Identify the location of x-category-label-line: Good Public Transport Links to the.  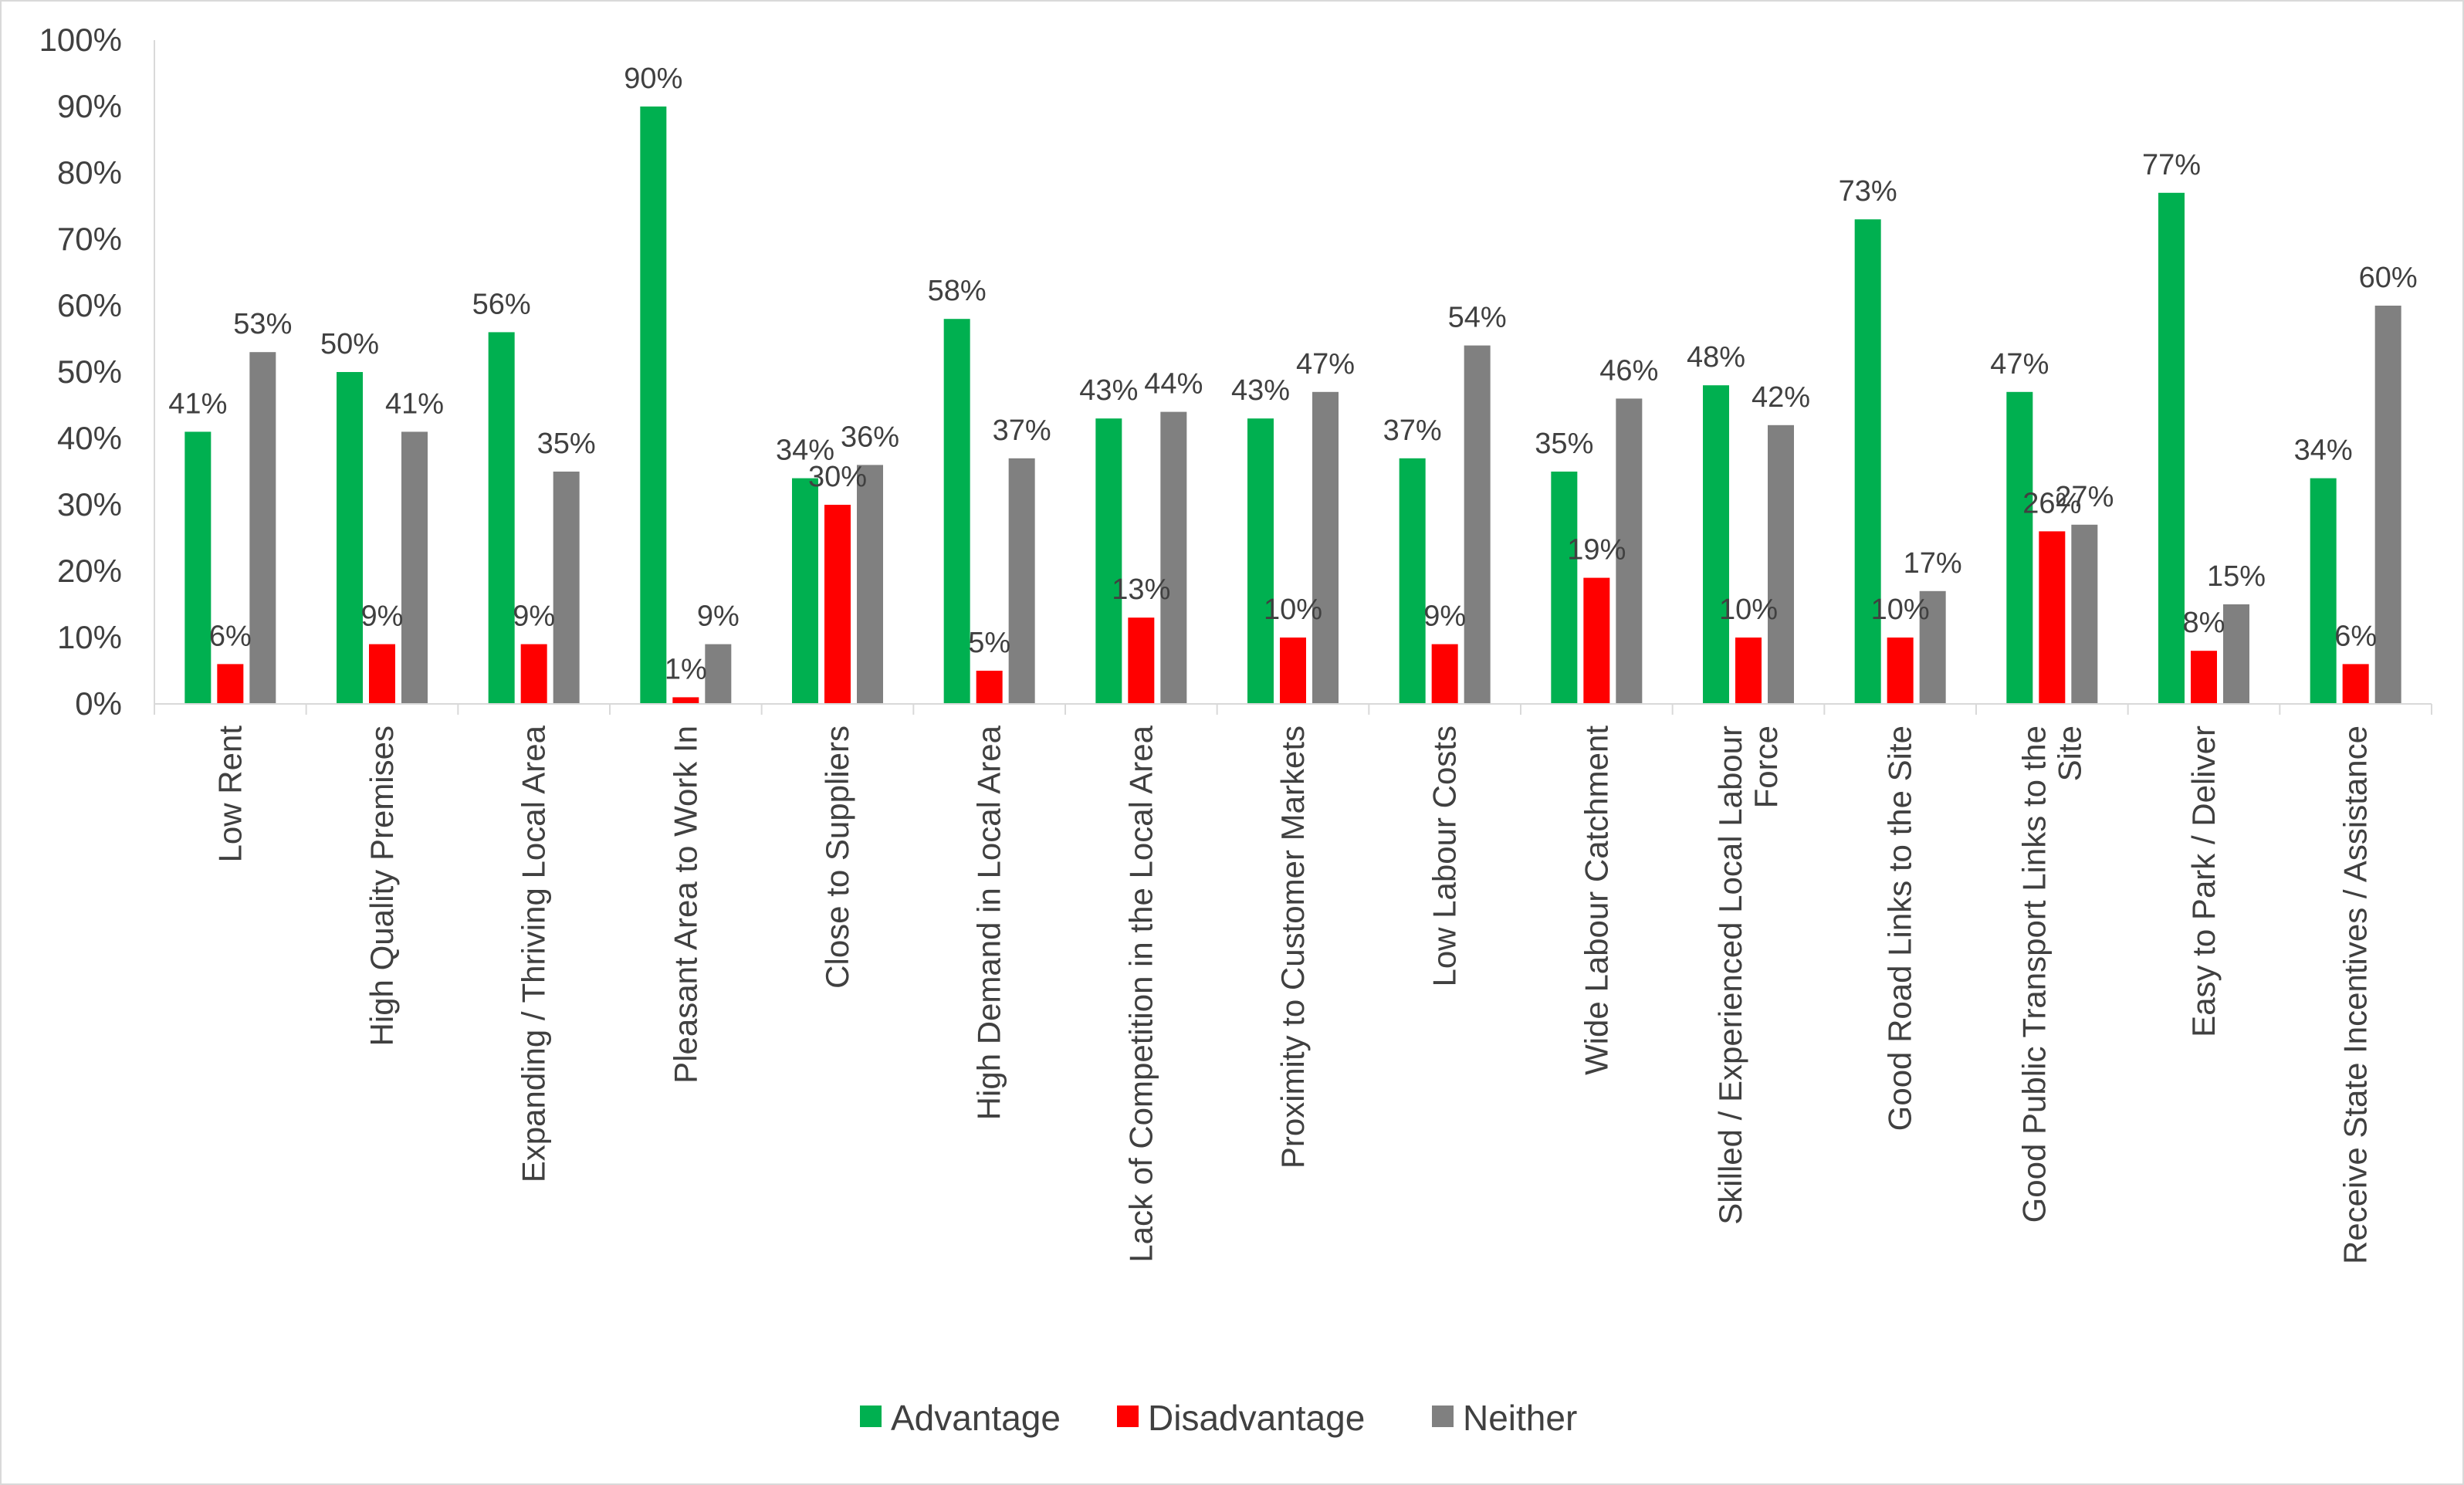
(2034, 974).